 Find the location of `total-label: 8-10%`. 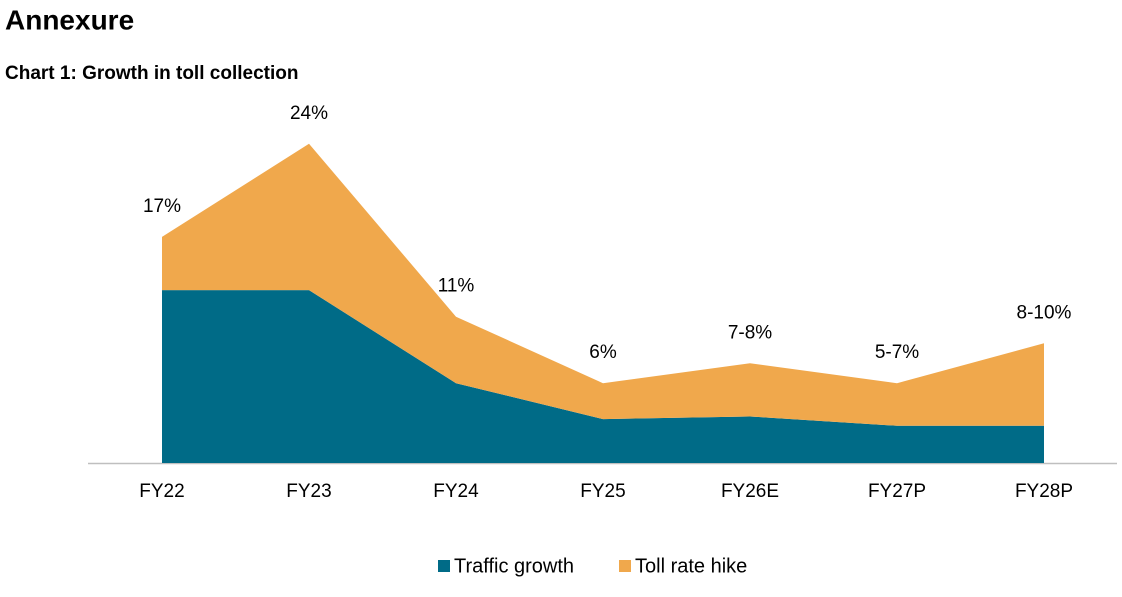

total-label: 8-10% is located at coordinates (1044, 312).